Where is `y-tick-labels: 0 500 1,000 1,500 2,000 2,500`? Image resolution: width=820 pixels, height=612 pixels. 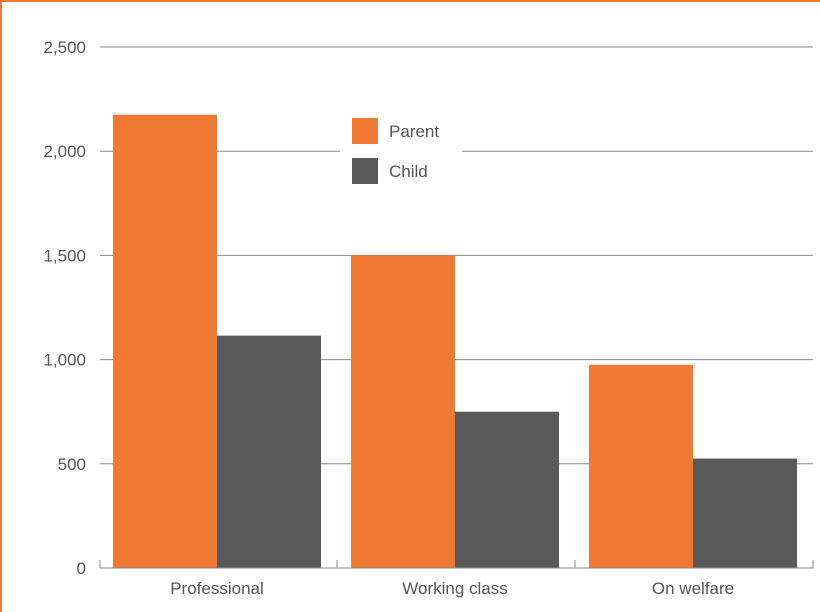
y-tick-labels: 0 500 1,000 1,500 2,000 2,500 is located at coordinates (64, 308).